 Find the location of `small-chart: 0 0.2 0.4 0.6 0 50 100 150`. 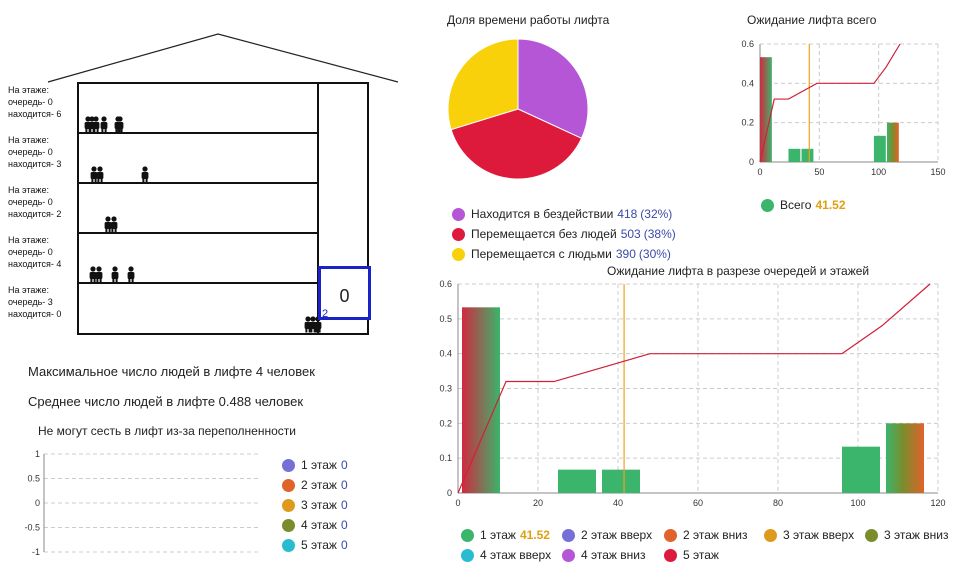

small-chart: 0 0.2 0.4 0.6 0 50 100 150 is located at coordinates (843, 108).